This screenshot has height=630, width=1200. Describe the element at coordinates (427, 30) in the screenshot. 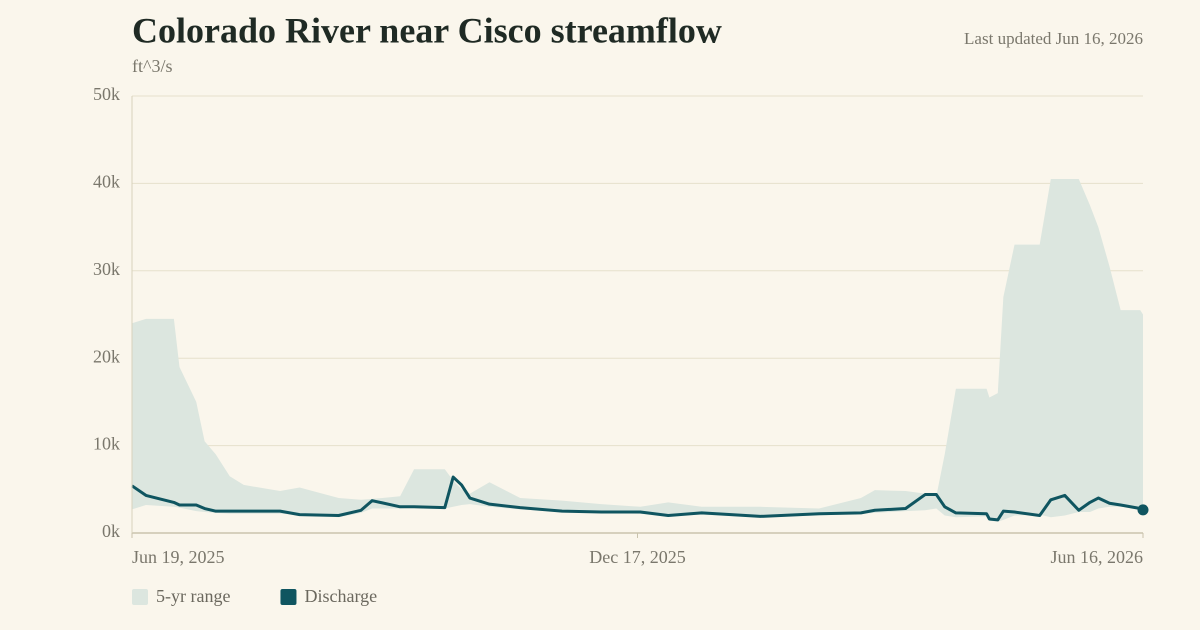

I see `chart-title: Colorado River near Cisco streamflow` at that location.